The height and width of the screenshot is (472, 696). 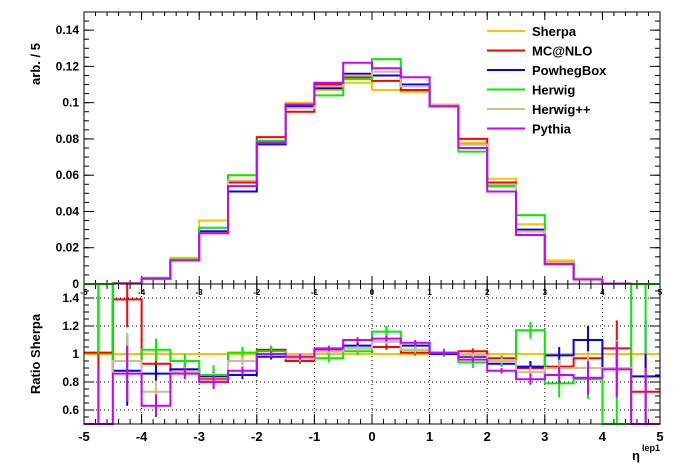 What do you see at coordinates (75, 354) in the screenshot?
I see `ratio-y-tick-label: 1` at bounding box center [75, 354].